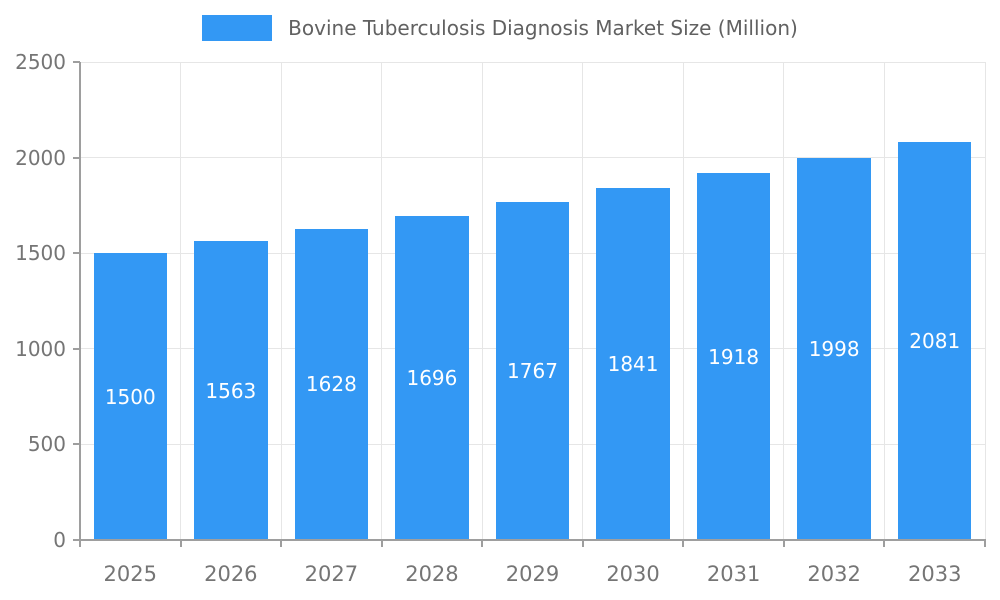  I want to click on bar-value-label: 2081, so click(935, 341).